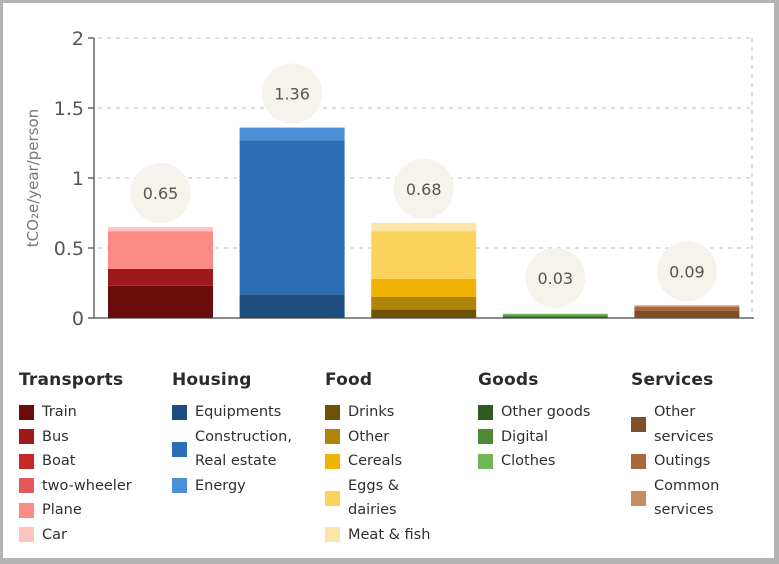 This screenshot has height=564, width=779. I want to click on legend-title: Goods, so click(508, 380).